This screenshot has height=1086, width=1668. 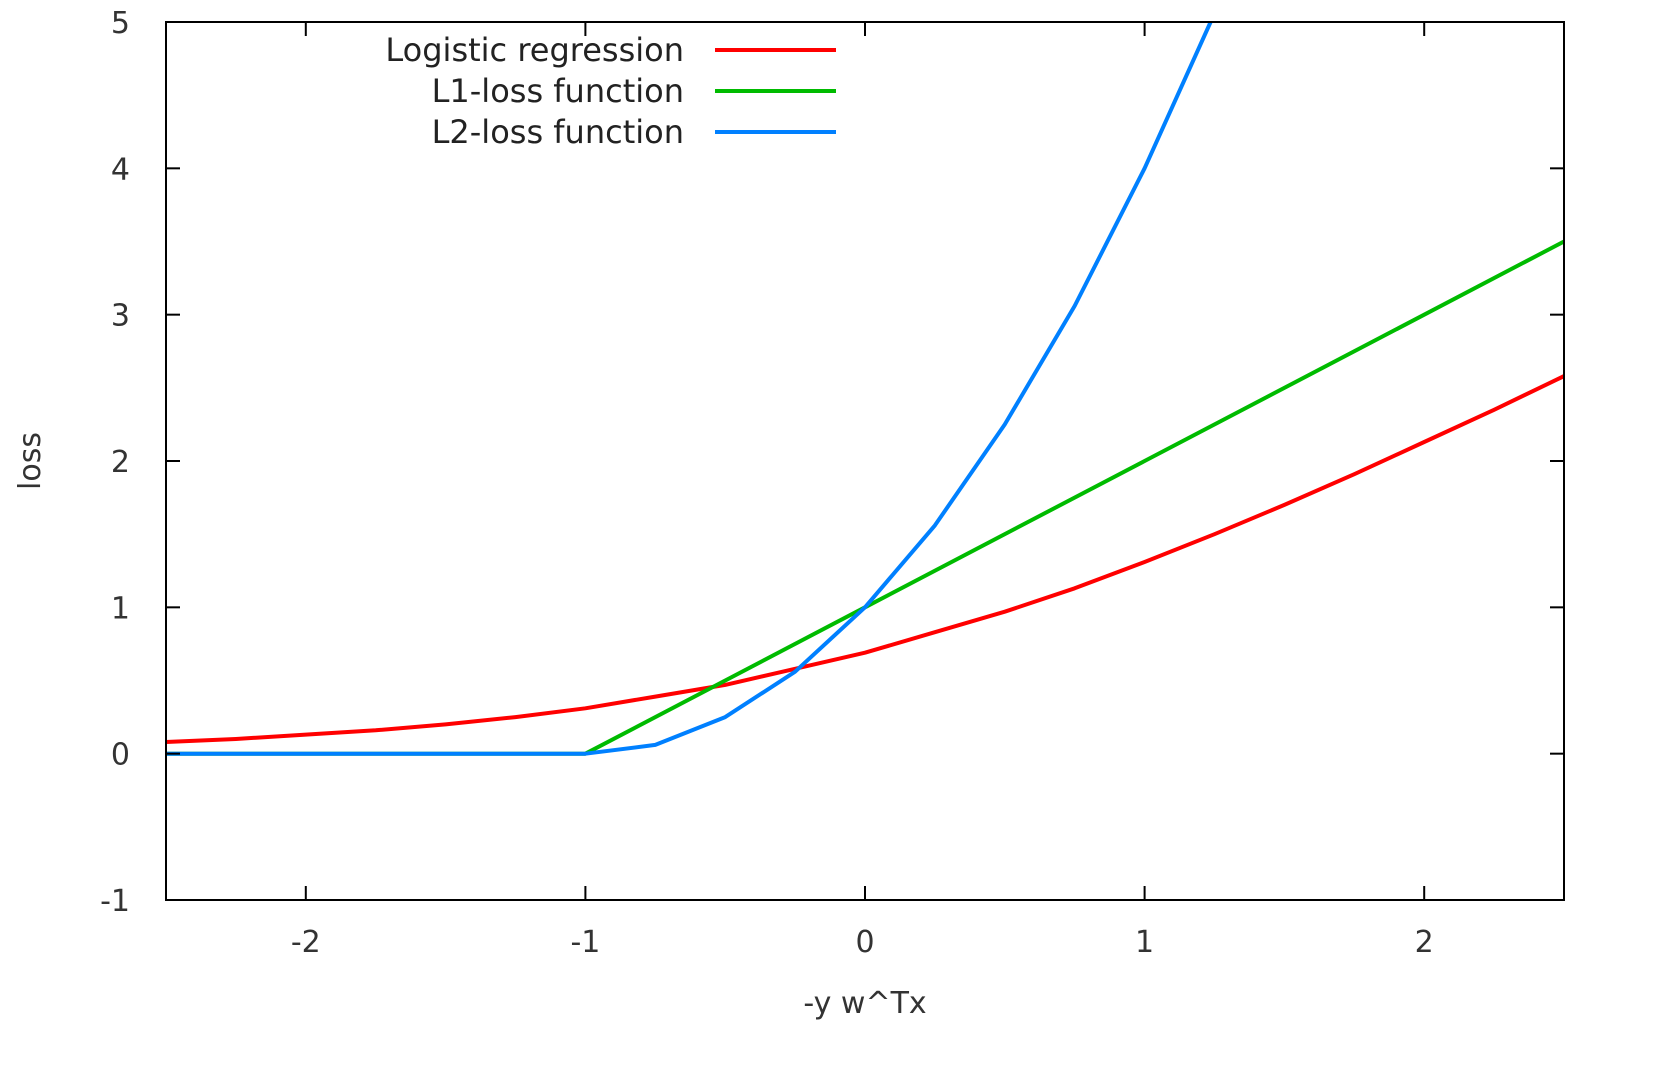 What do you see at coordinates (120, 23) in the screenshot?
I see `y-tick-label: 5` at bounding box center [120, 23].